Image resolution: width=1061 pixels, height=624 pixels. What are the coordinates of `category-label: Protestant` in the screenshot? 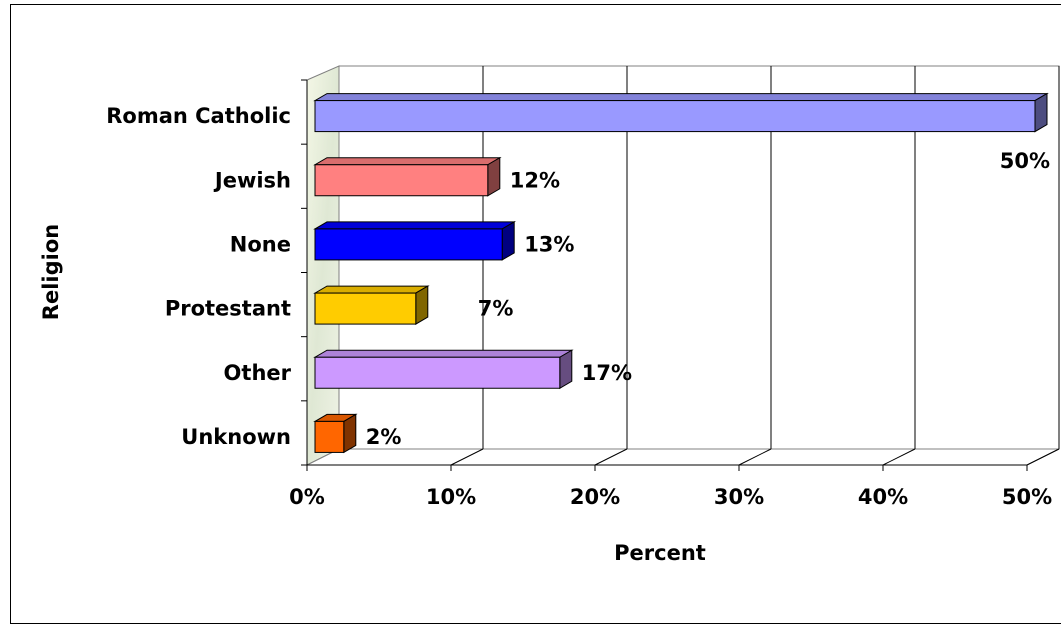 It's located at (228, 309).